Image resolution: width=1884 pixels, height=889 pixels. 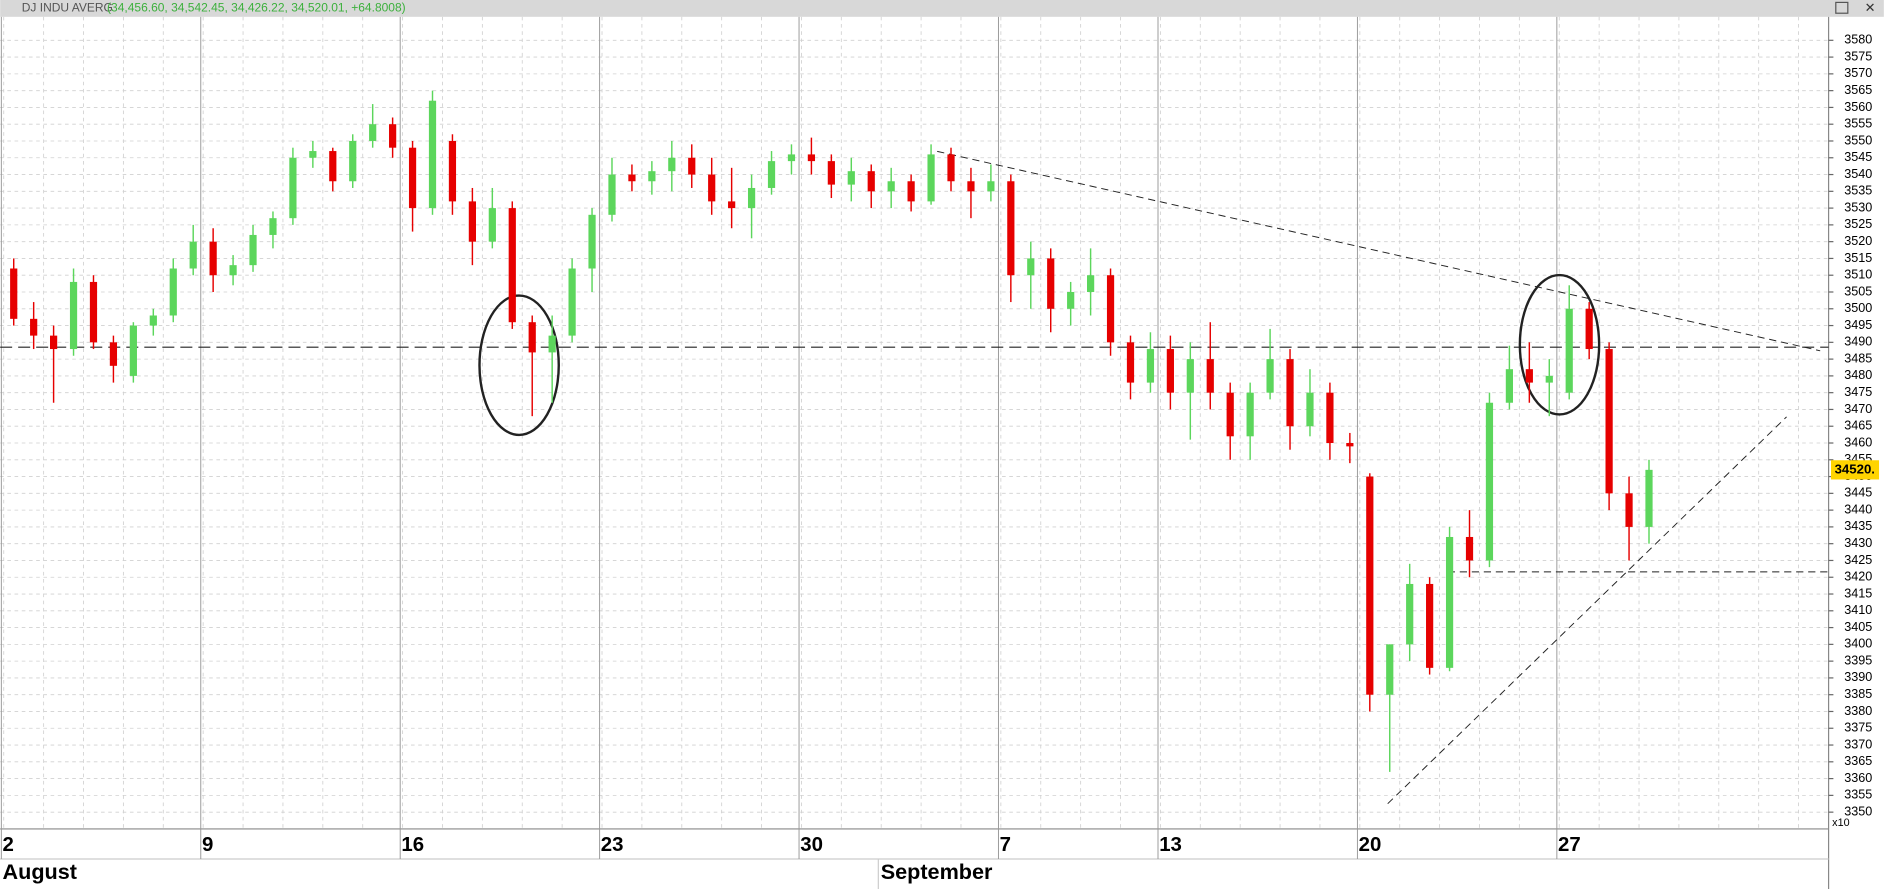 I want to click on y-tick-label: 3530, so click(x=1858, y=207).